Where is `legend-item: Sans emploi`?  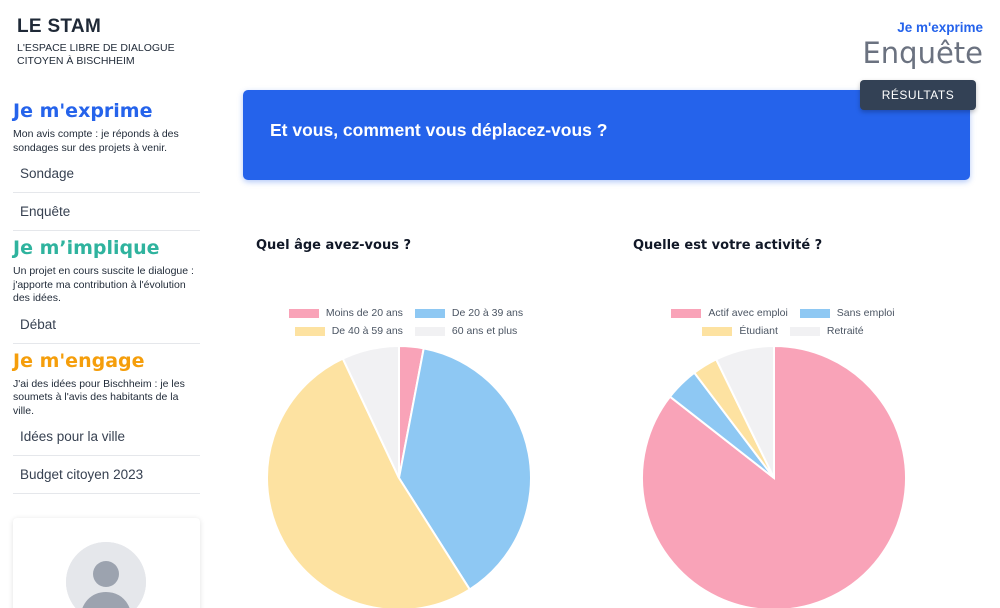
legend-item: Sans emploi is located at coordinates (847, 313).